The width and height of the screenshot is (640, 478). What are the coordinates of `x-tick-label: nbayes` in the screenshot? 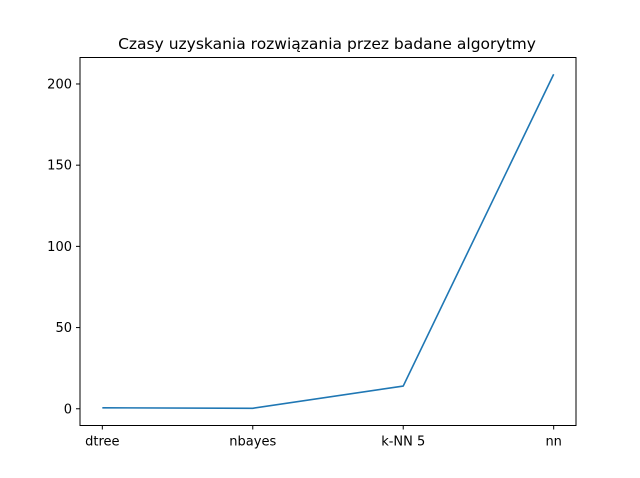 It's located at (252, 442).